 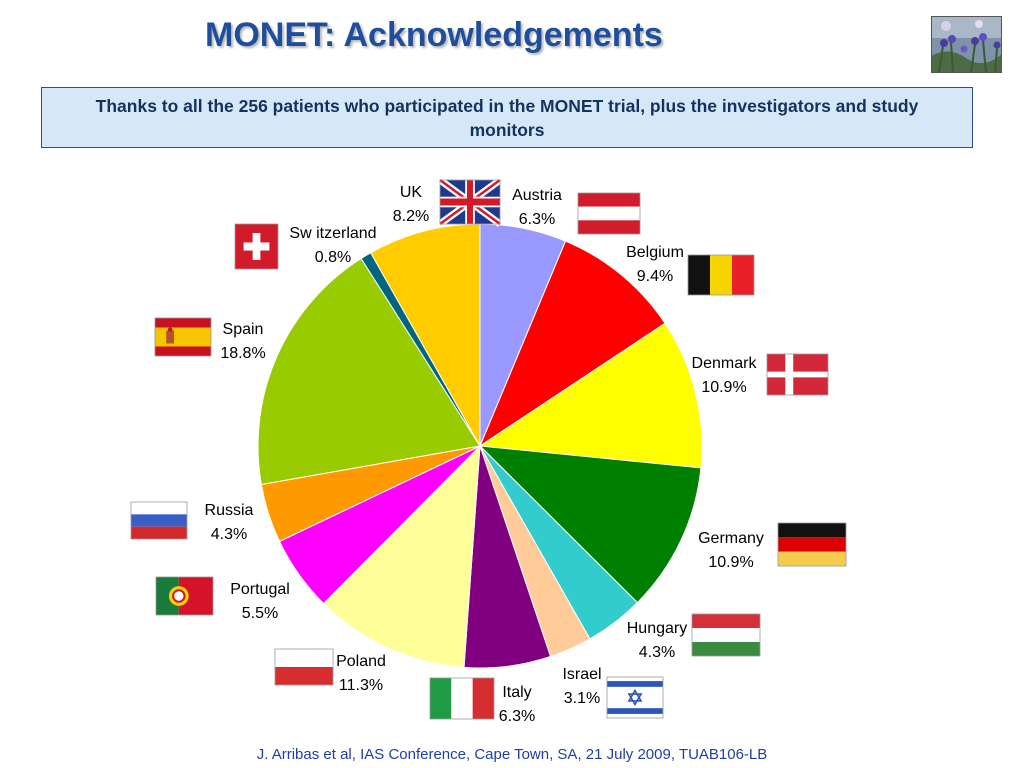 I want to click on spain-flag-icon, so click(x=183, y=337).